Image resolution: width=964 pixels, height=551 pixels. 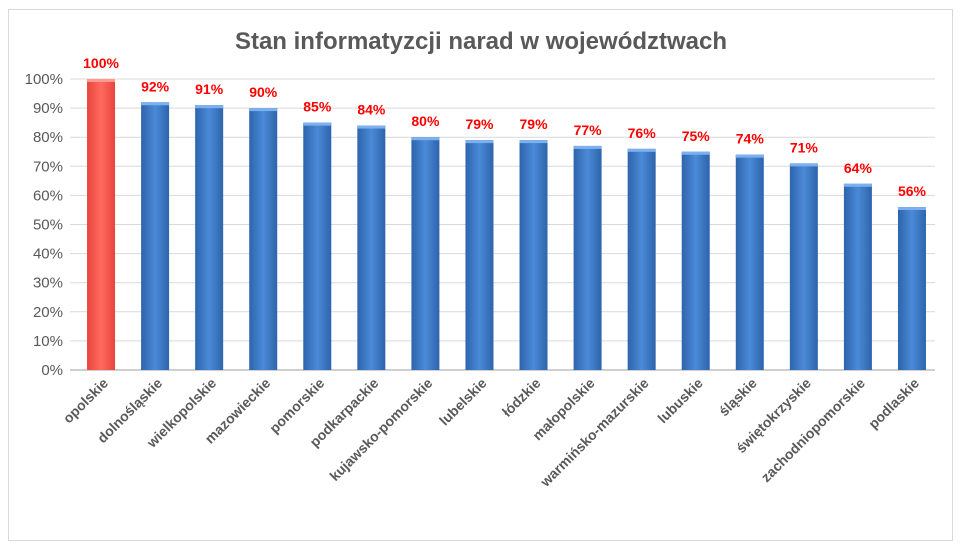 I want to click on bar-zachodniopomorskie, so click(x=857, y=276).